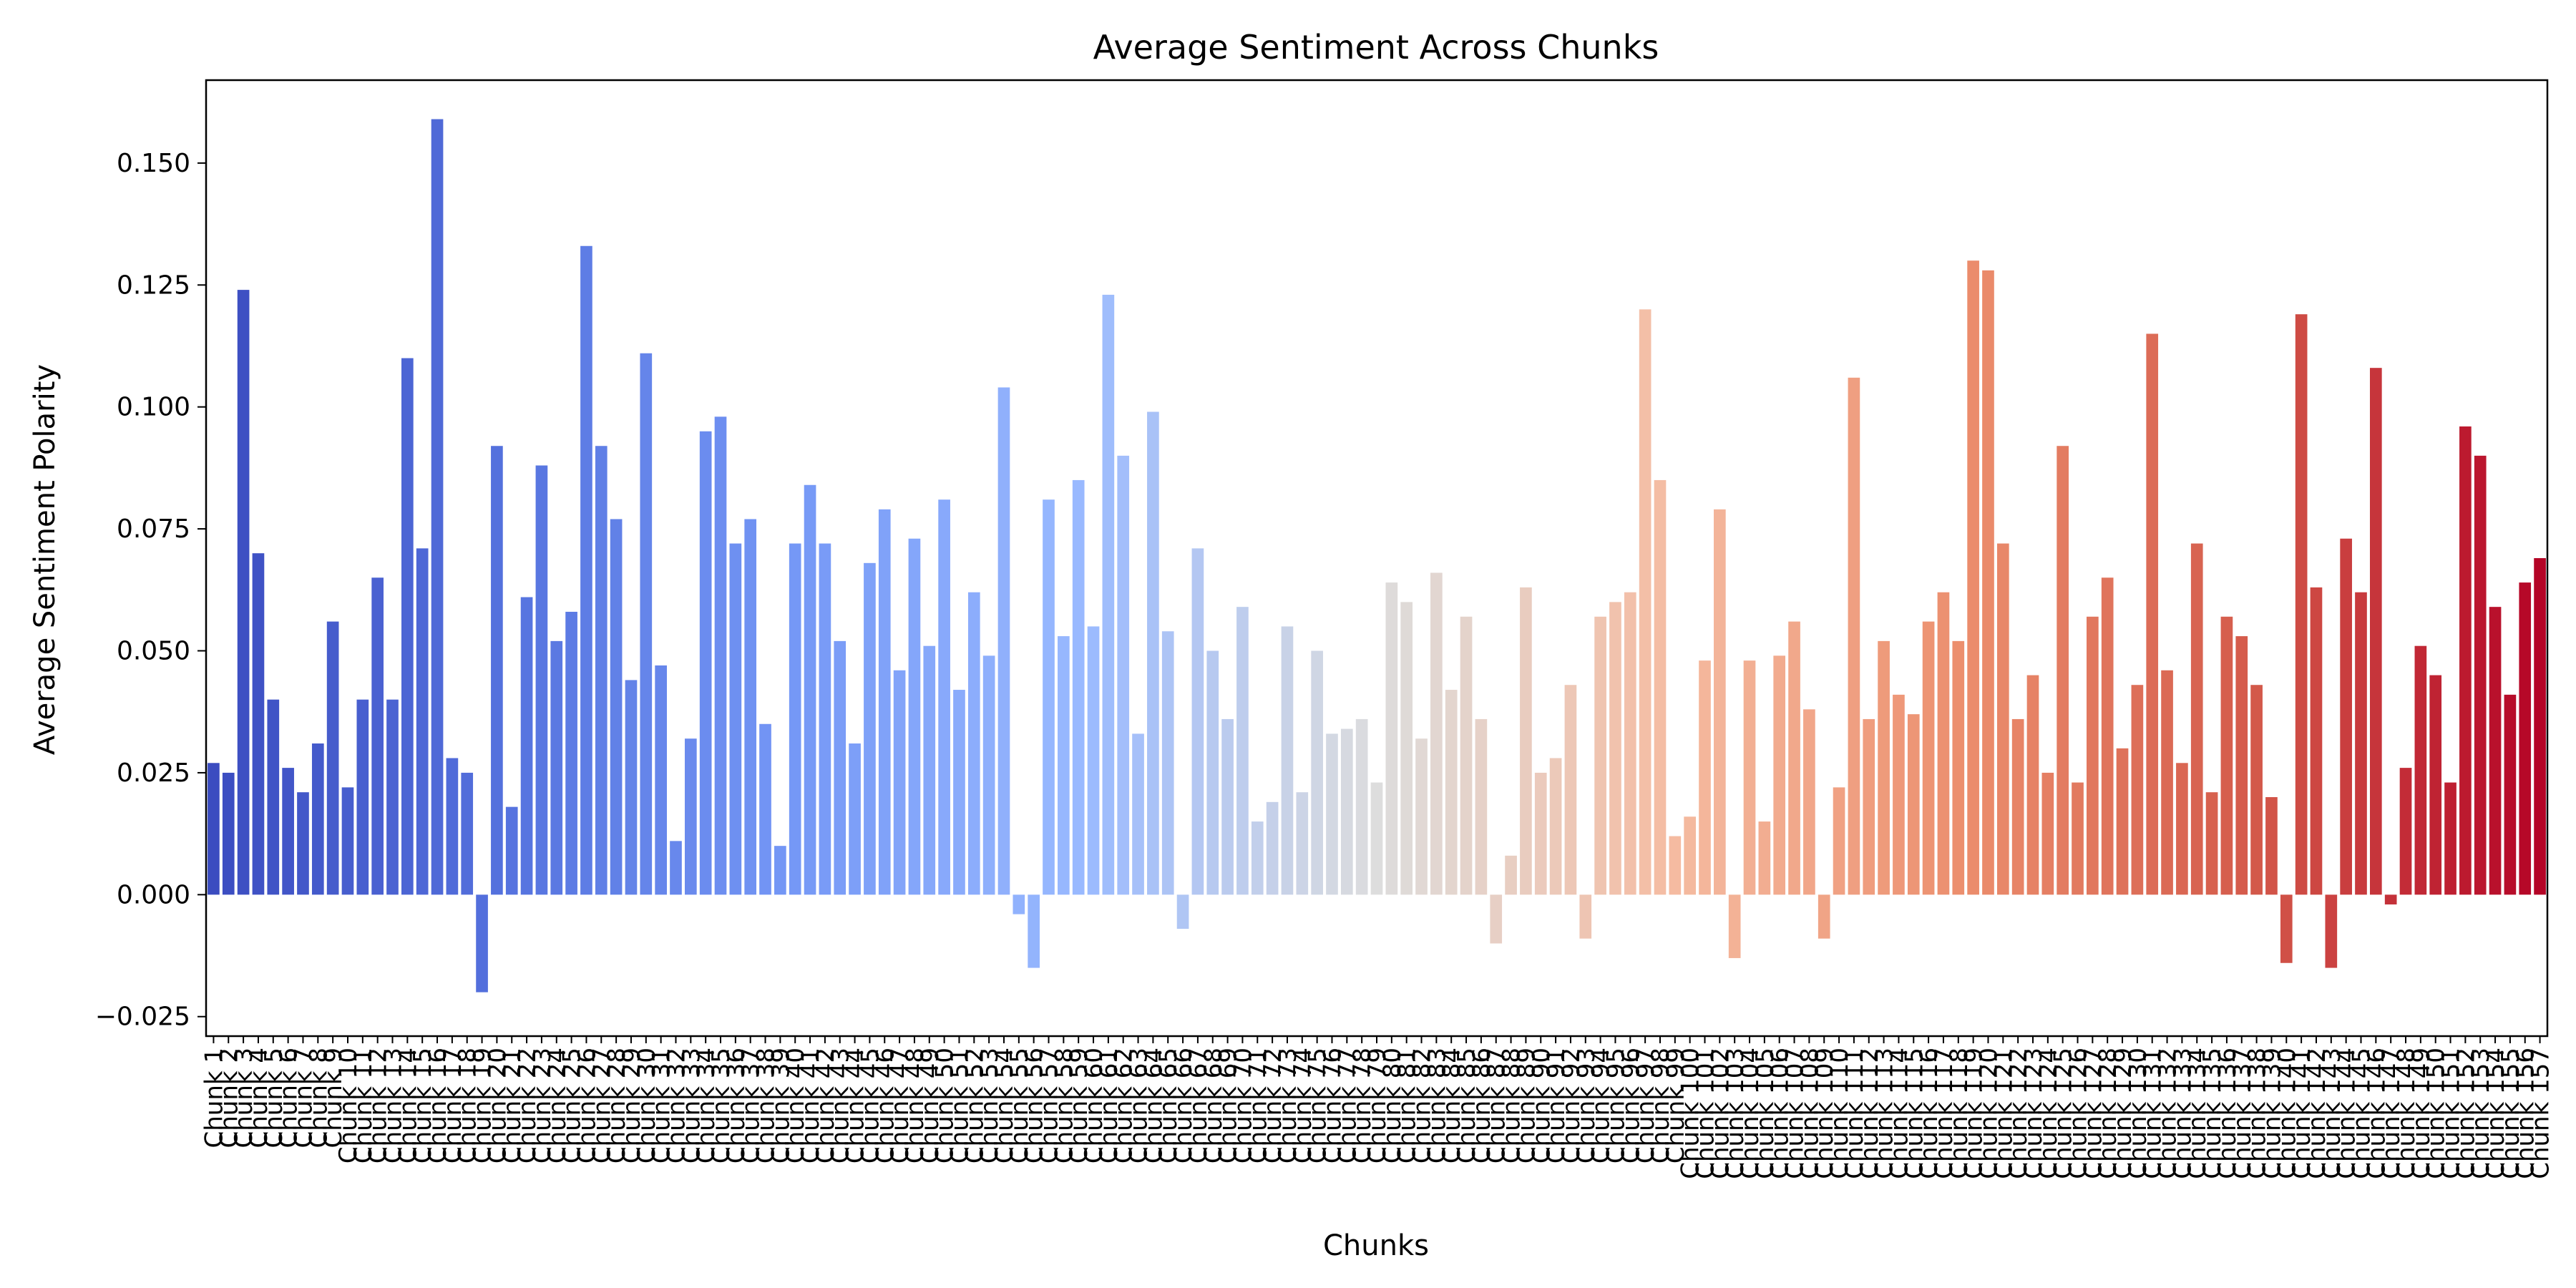  Describe the element at coordinates (1526, 1105) in the screenshot. I see `x-tick-label: Chunk 89` at that location.